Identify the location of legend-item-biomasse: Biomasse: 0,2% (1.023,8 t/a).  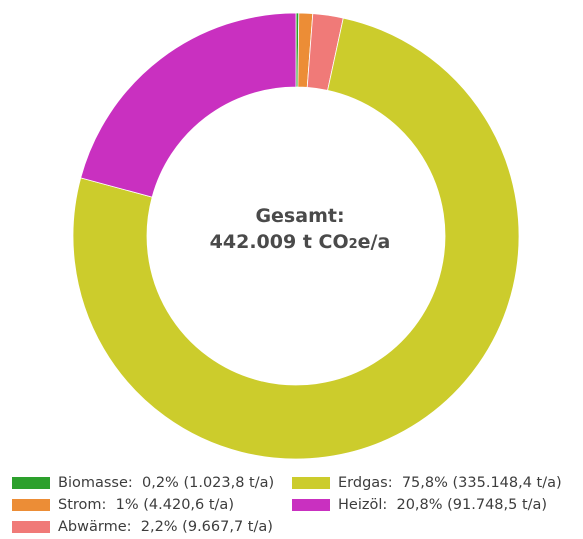
(143, 483).